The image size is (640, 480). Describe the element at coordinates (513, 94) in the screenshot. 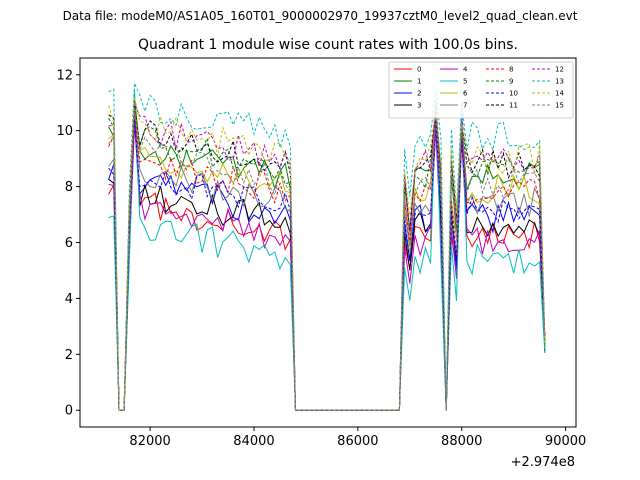

I see `legend-label-10: 10` at that location.